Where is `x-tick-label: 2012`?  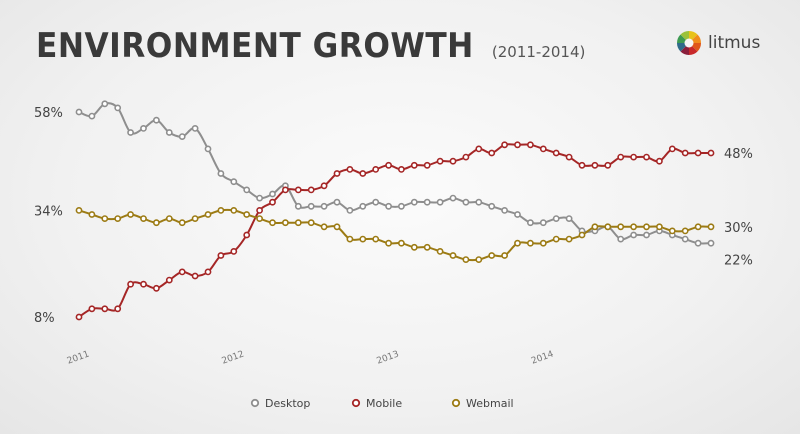 x-tick-label: 2012 is located at coordinates (233, 358).